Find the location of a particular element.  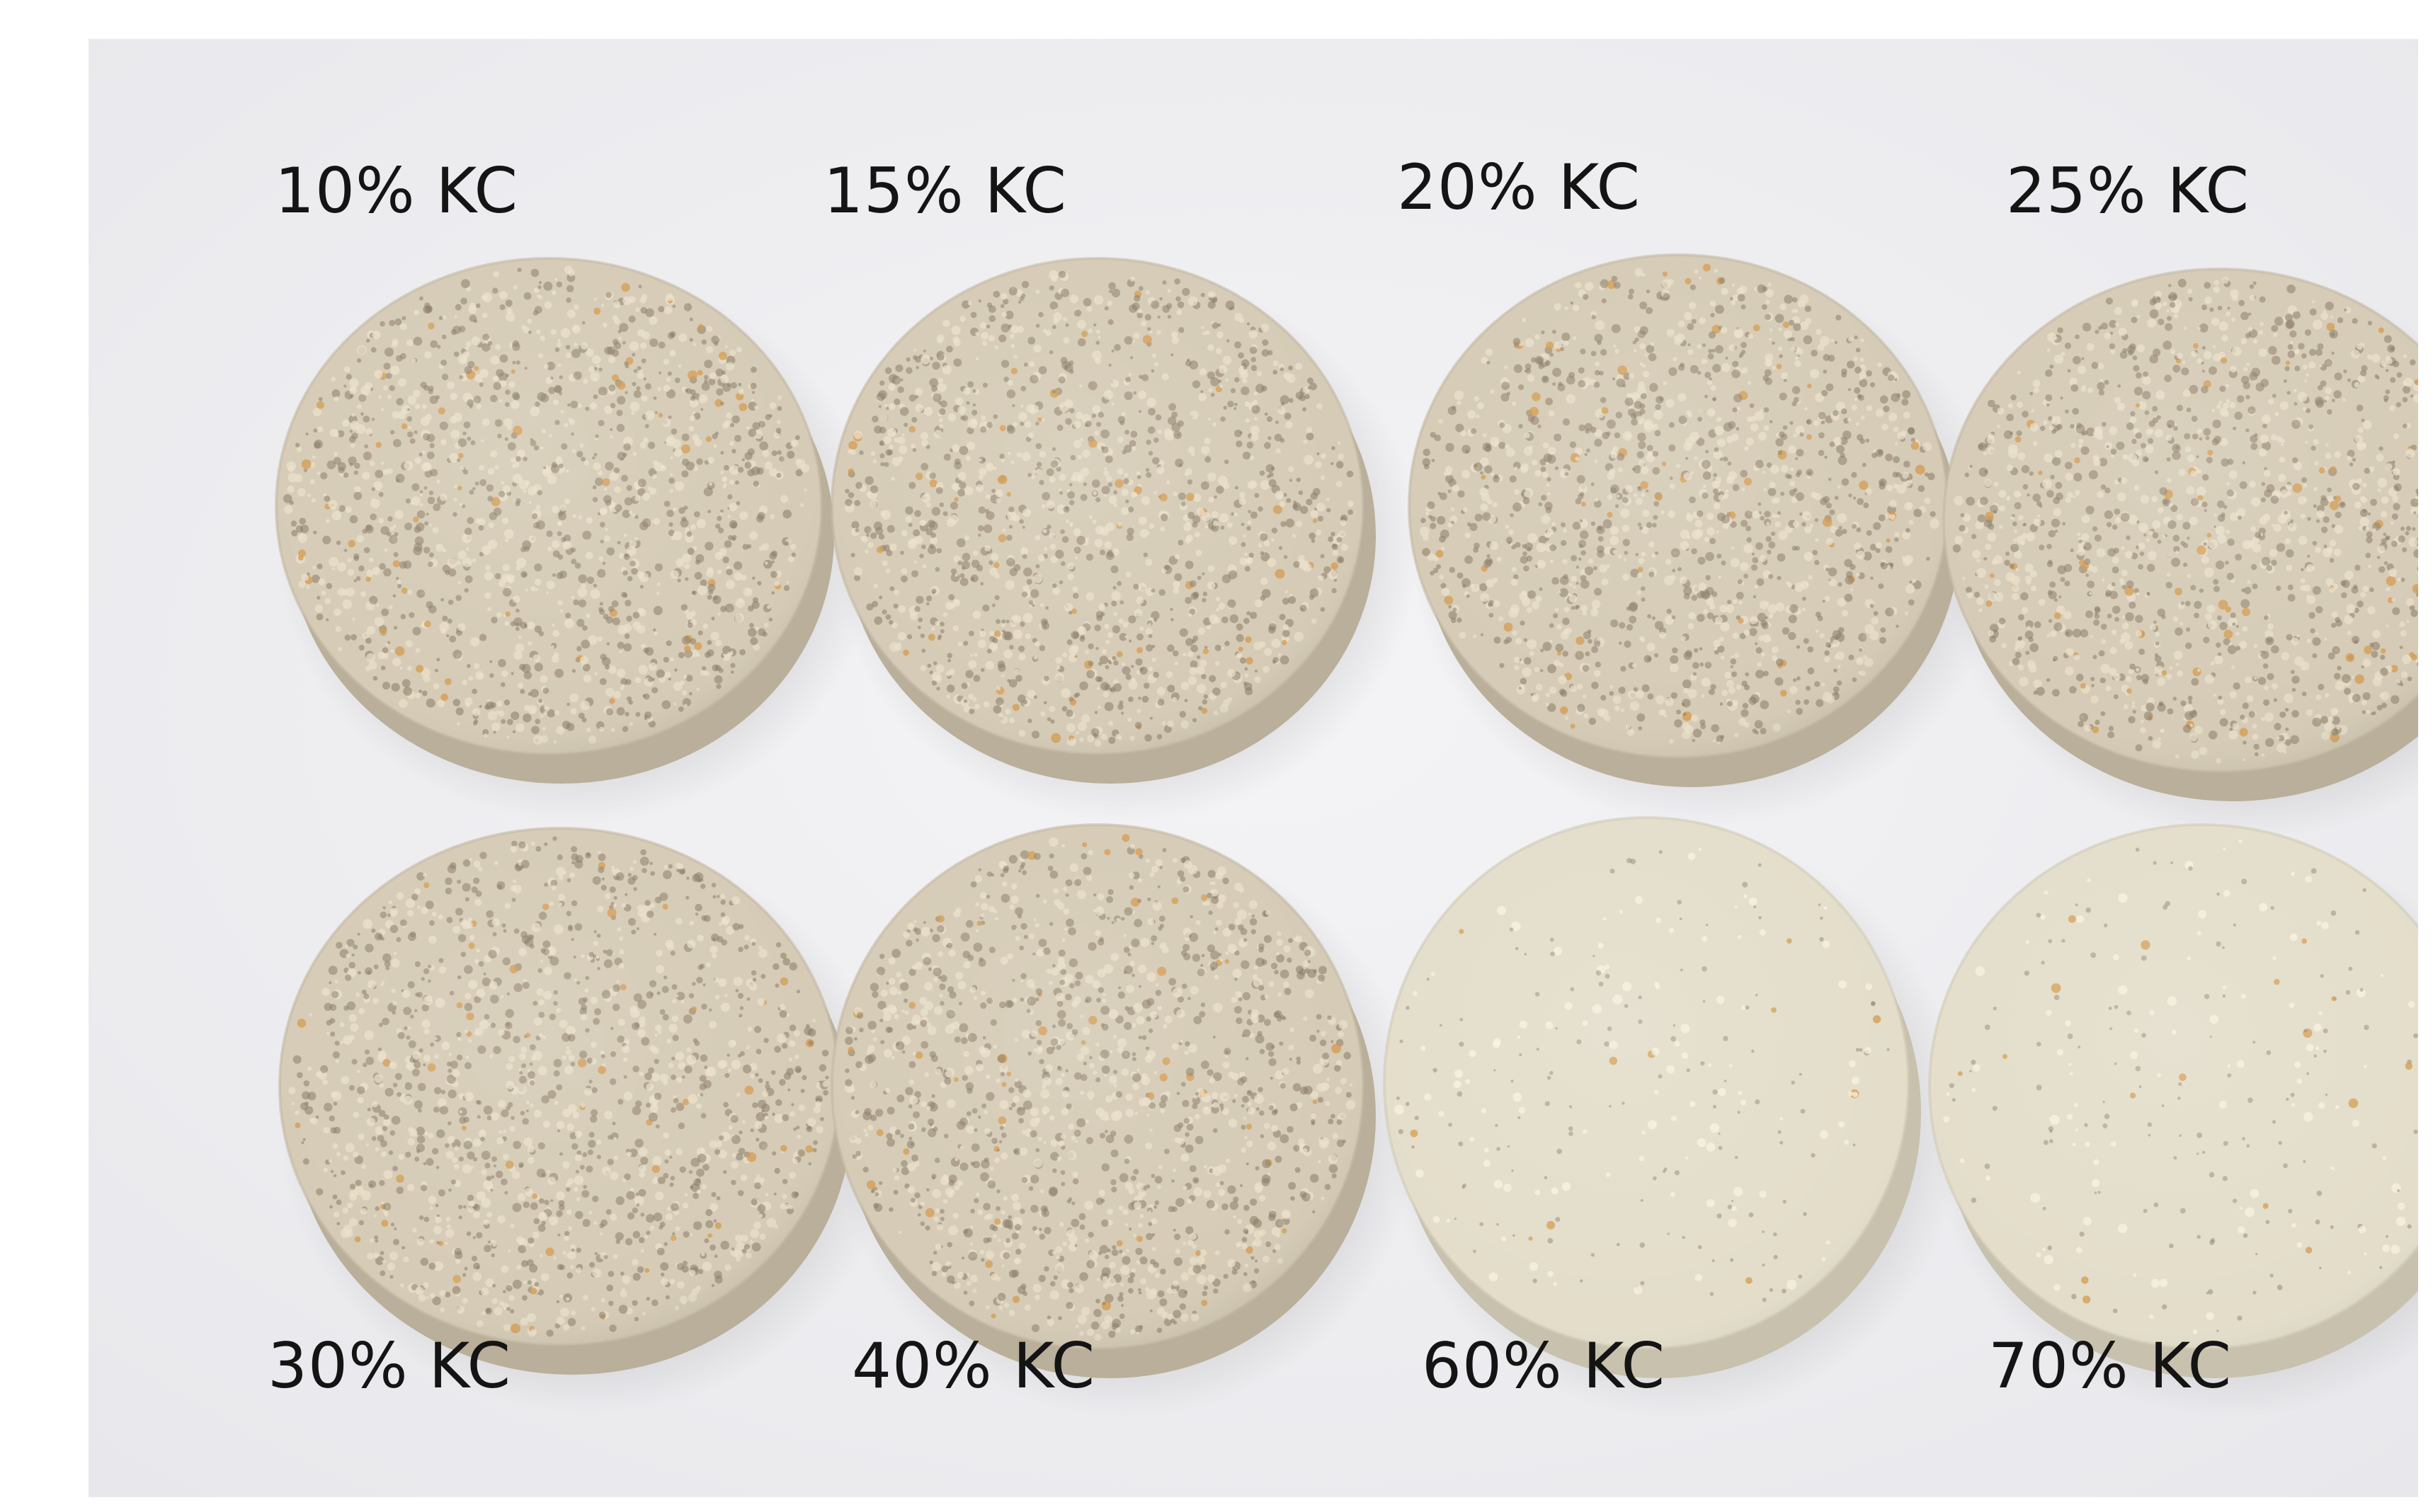

specimen-25-kc is located at coordinates (2180, 534).